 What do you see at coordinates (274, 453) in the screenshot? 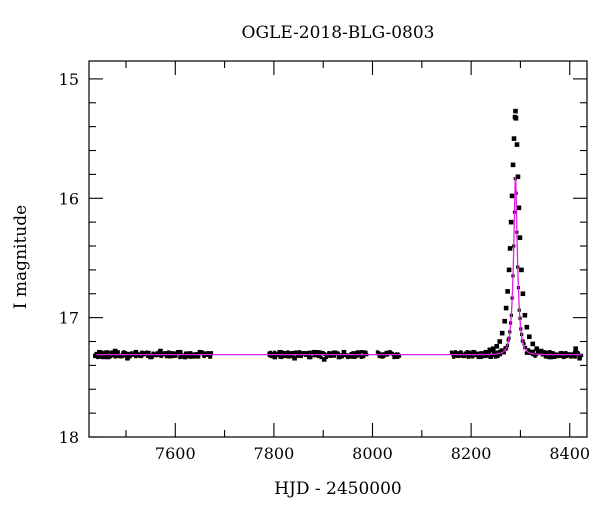
I see `x-tick-label: 7800` at bounding box center [274, 453].